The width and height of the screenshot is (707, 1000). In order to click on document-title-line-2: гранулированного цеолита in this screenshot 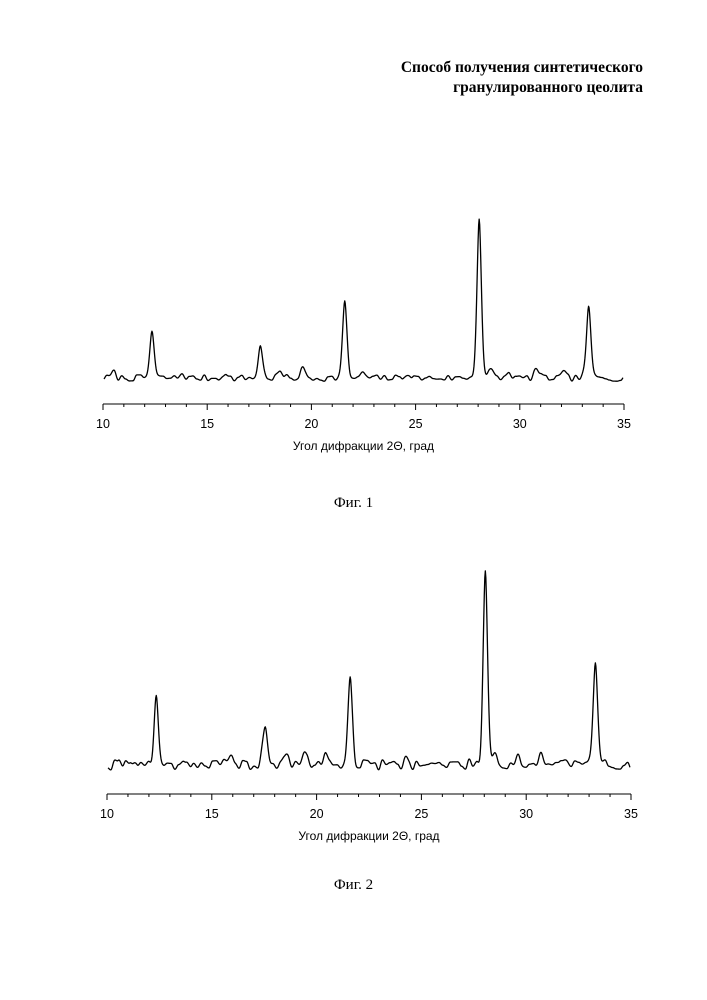, I will do `click(522, 88)`.